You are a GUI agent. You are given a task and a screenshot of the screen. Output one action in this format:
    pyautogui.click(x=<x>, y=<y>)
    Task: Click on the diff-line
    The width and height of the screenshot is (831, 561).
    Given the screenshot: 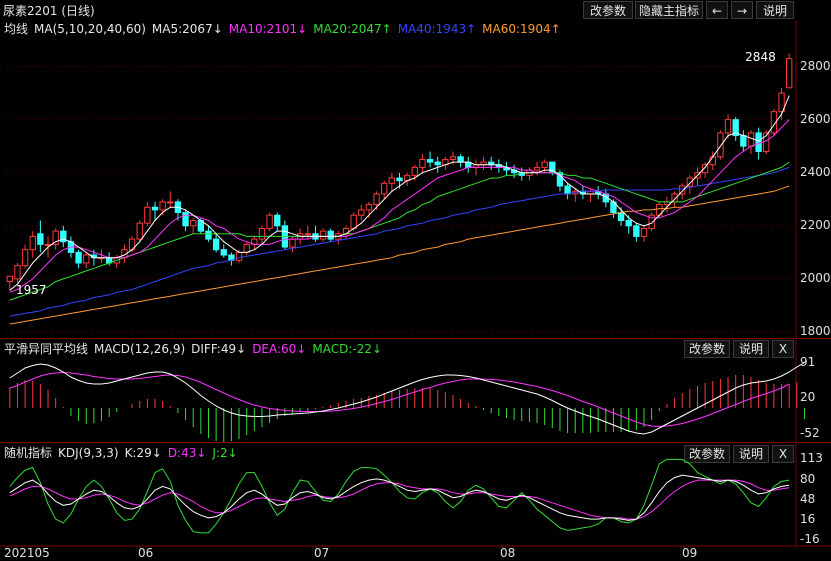 What is the action you would take?
    pyautogui.click(x=407, y=398)
    